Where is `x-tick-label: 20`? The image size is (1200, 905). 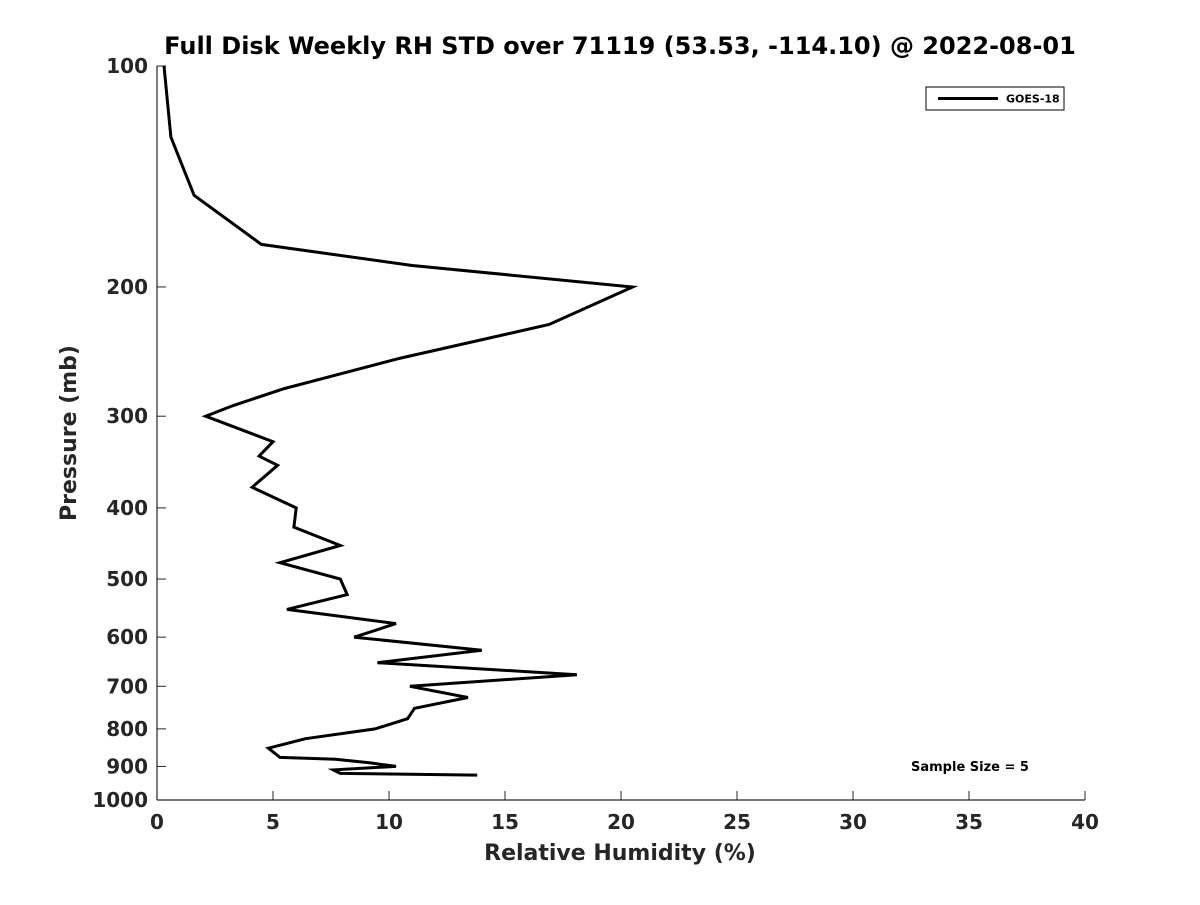 x-tick-label: 20 is located at coordinates (621, 822).